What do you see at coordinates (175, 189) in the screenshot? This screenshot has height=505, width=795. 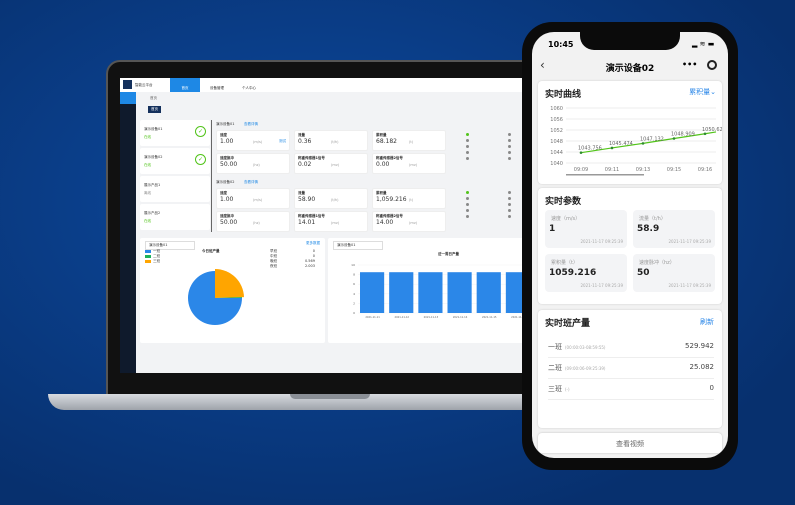 I see `device-list-item: 展示产品1 离线` at bounding box center [175, 189].